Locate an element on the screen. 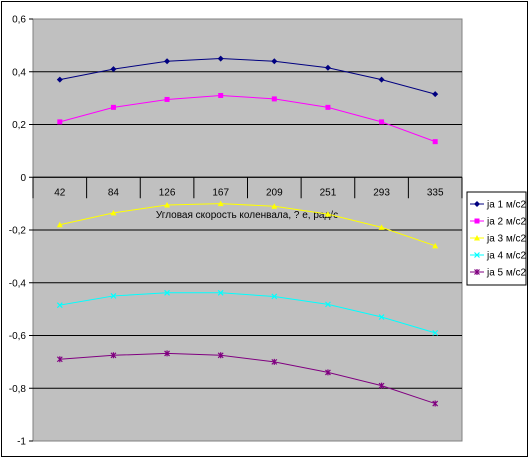  x-tick-label: 126 is located at coordinates (167, 192).